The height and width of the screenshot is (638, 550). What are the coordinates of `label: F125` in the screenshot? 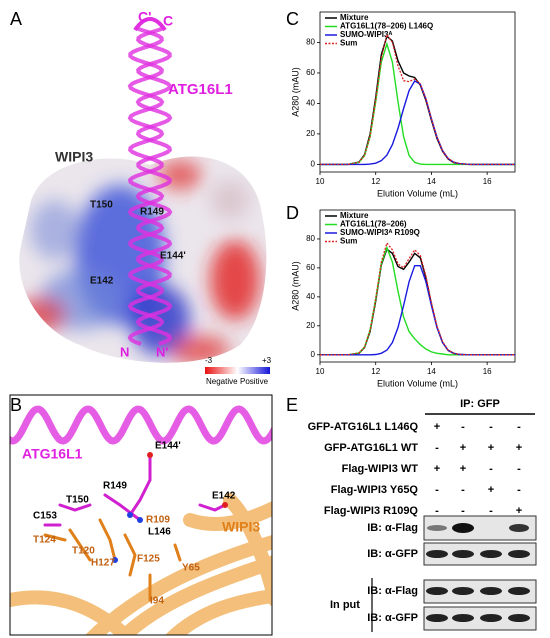 It's located at (148, 559).